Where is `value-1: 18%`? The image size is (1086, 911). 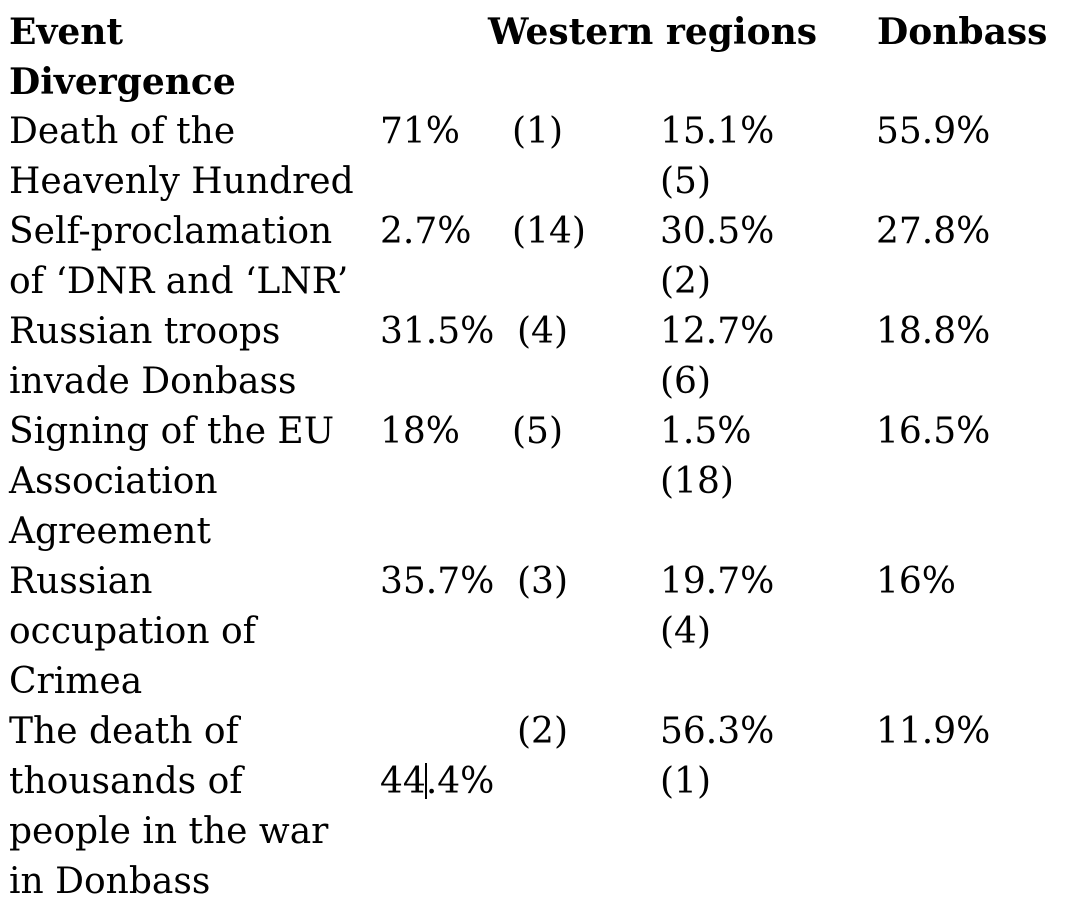
value-1: 18% is located at coordinates (420, 431).